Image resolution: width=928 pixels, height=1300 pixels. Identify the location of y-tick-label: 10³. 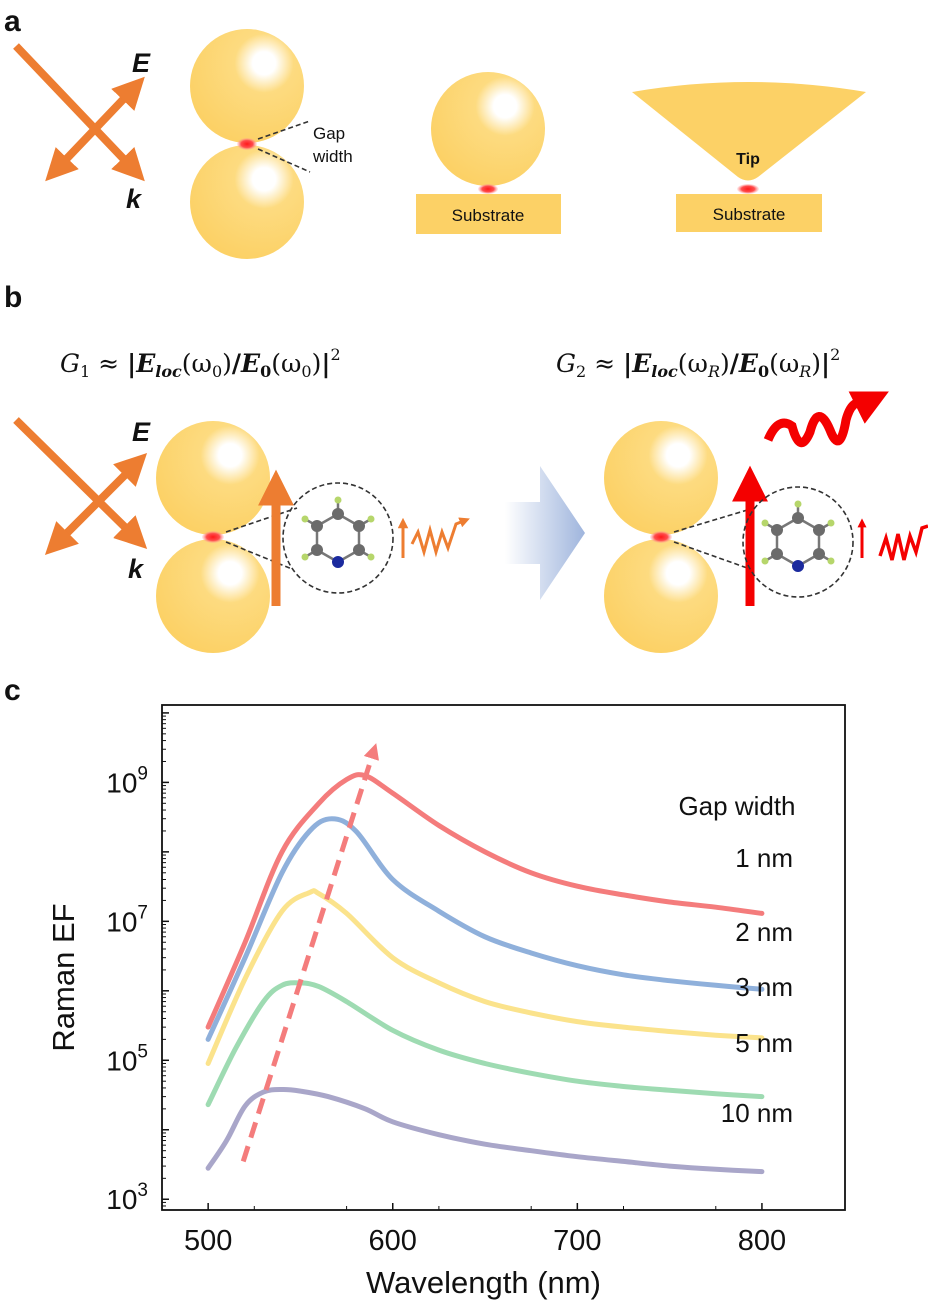
(127, 1197).